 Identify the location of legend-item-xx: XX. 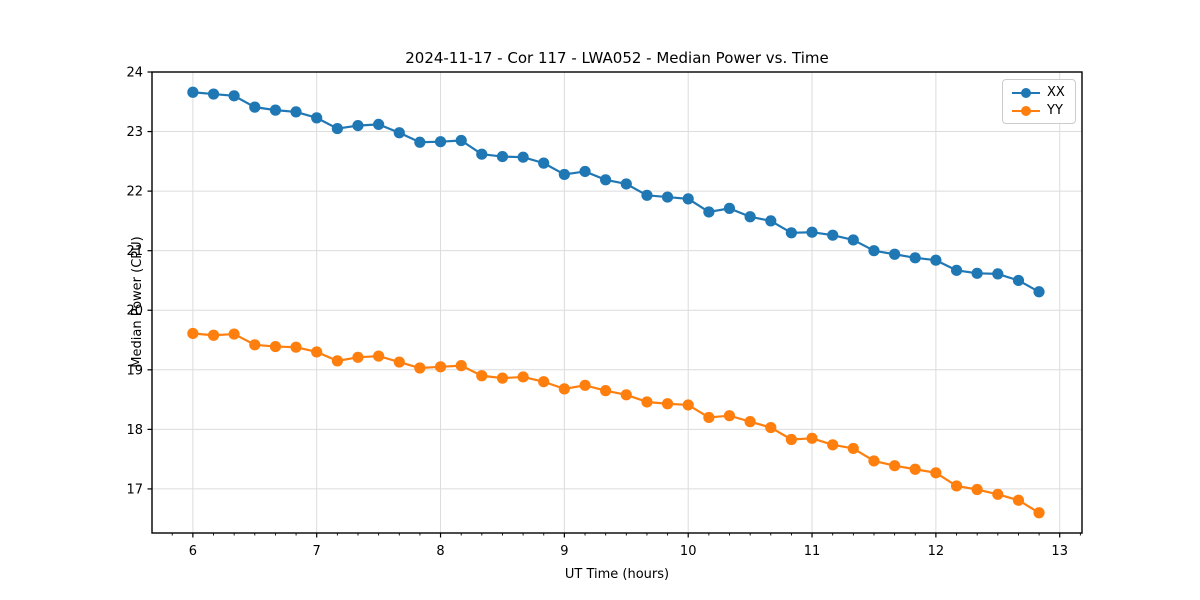
(1038, 92).